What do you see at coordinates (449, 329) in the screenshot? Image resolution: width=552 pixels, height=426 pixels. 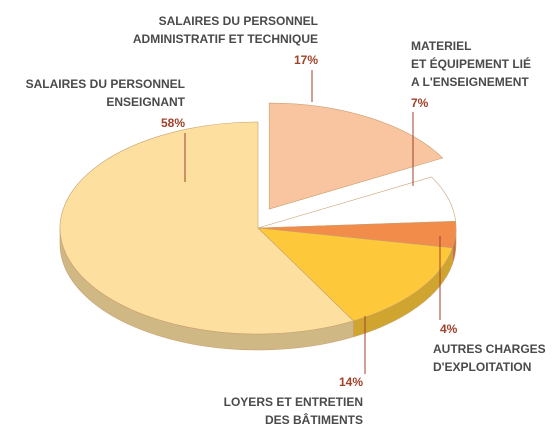 I see `value-label: 4%` at bounding box center [449, 329].